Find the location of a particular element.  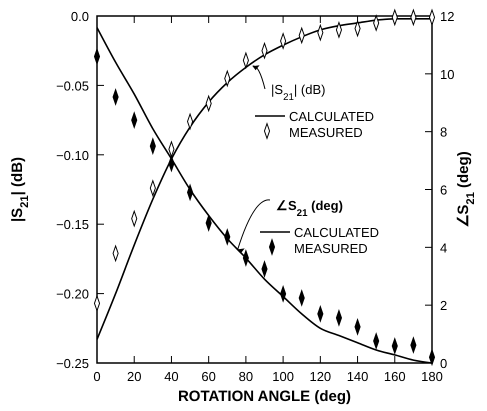

y-tick-label: −0.05 is located at coordinates (72, 86).